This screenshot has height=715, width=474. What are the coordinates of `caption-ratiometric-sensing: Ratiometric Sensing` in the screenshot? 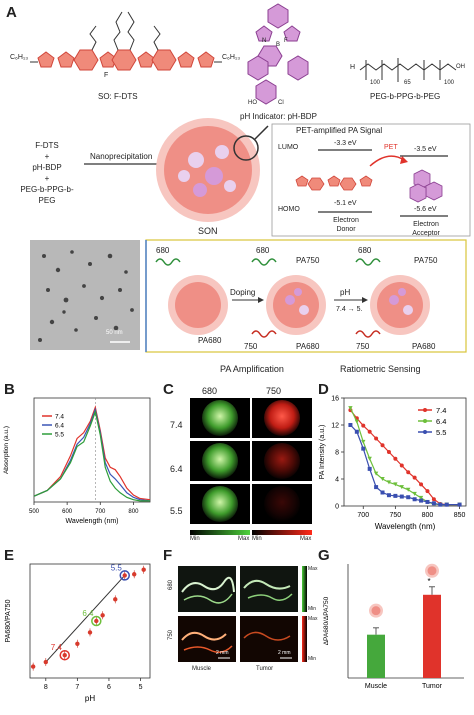 It's located at (380, 369).